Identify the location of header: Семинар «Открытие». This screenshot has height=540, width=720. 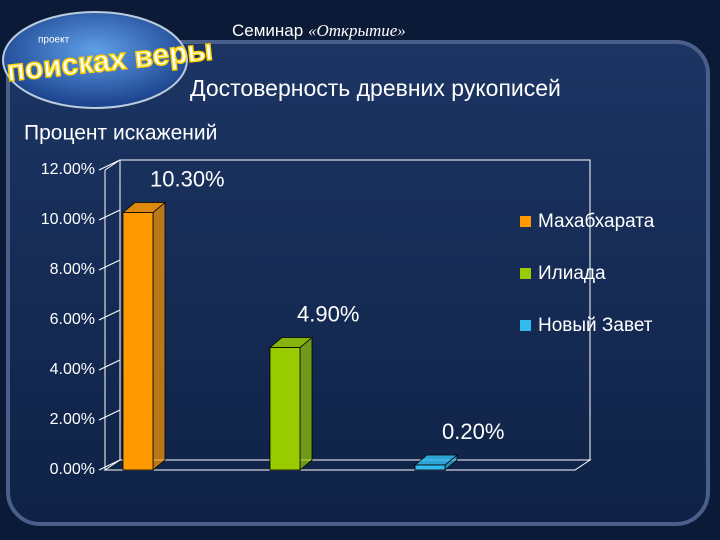
(319, 31).